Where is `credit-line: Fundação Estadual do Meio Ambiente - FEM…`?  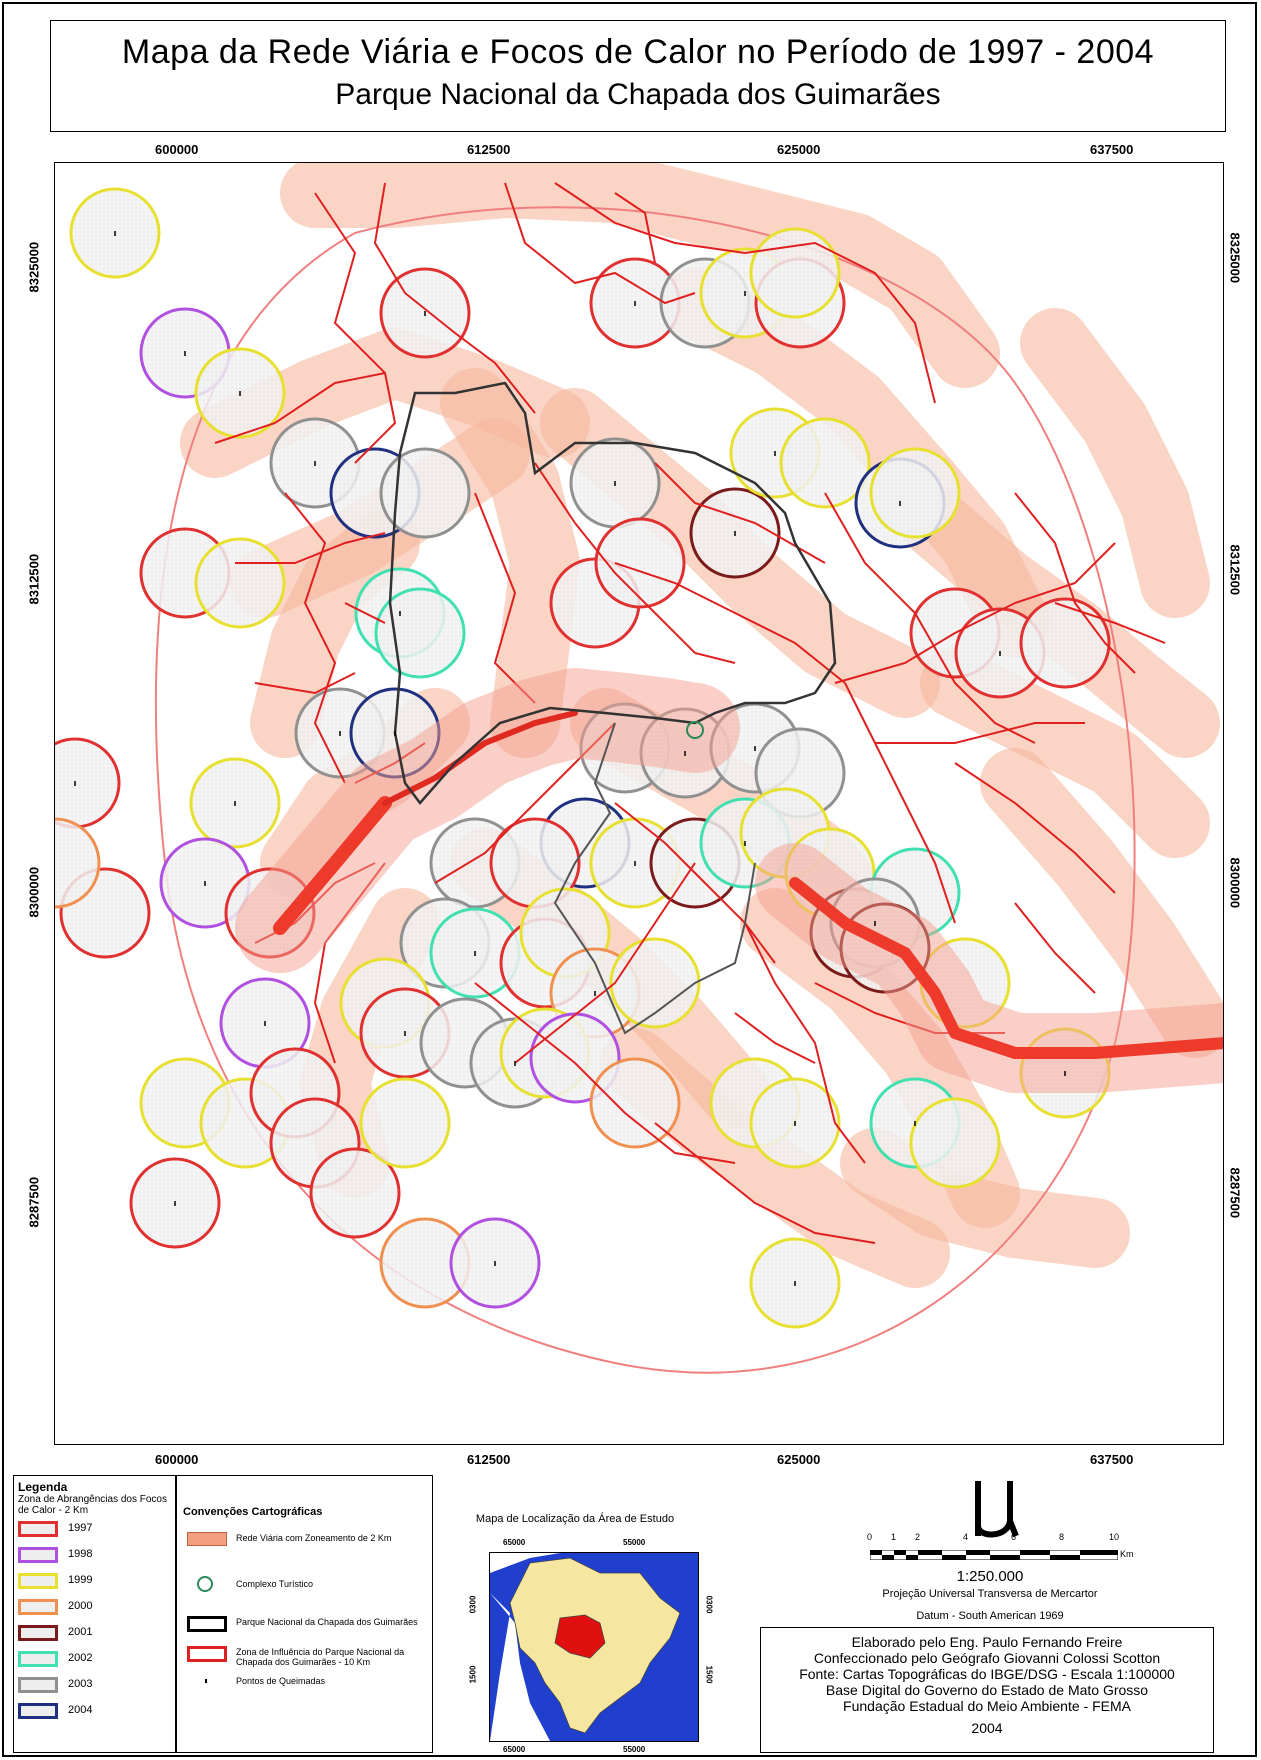
credit-line: Fundação Estadual do Meio Ambiente - FEM… is located at coordinates (987, 1706).